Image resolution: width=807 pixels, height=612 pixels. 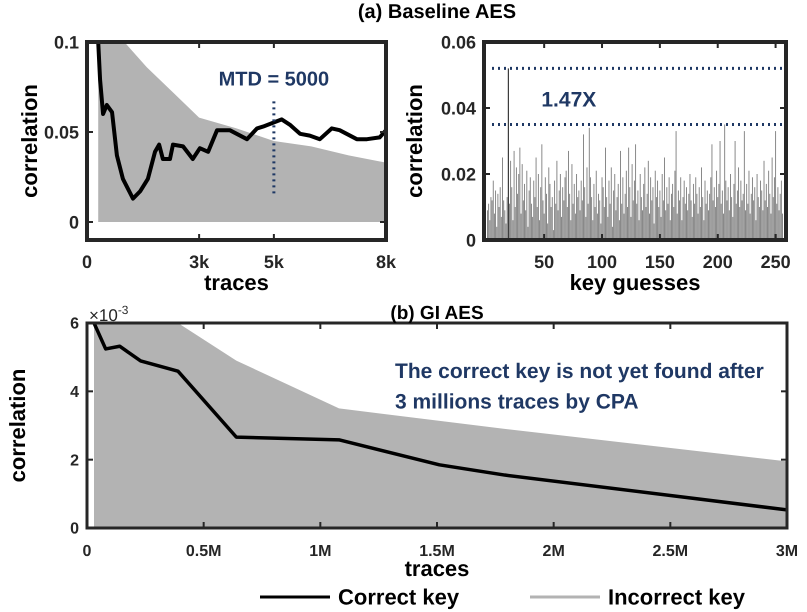 I want to click on x-tick-label: 50, so click(x=544, y=262).